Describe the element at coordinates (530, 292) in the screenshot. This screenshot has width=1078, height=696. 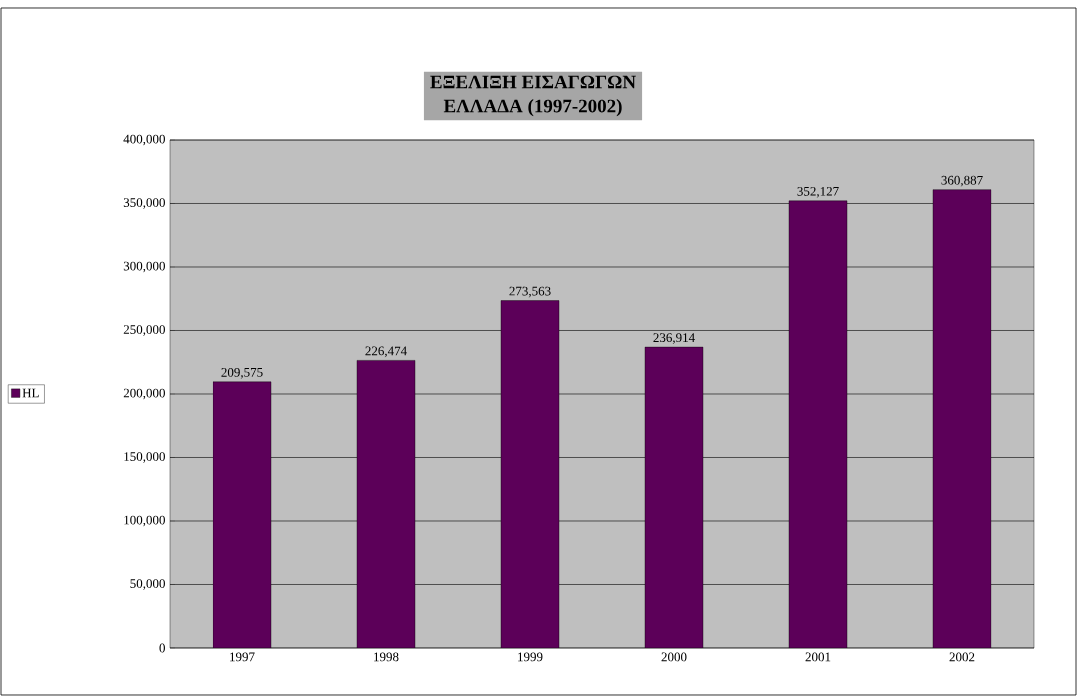
I see `data-label: 273,563` at that location.